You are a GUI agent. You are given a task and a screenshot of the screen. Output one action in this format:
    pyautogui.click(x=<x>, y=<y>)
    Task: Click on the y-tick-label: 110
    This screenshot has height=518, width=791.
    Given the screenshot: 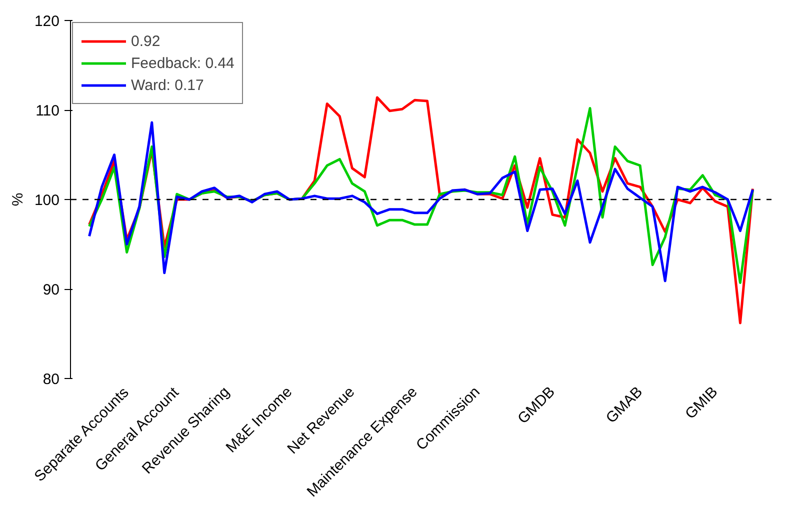 What is the action you would take?
    pyautogui.click(x=48, y=111)
    